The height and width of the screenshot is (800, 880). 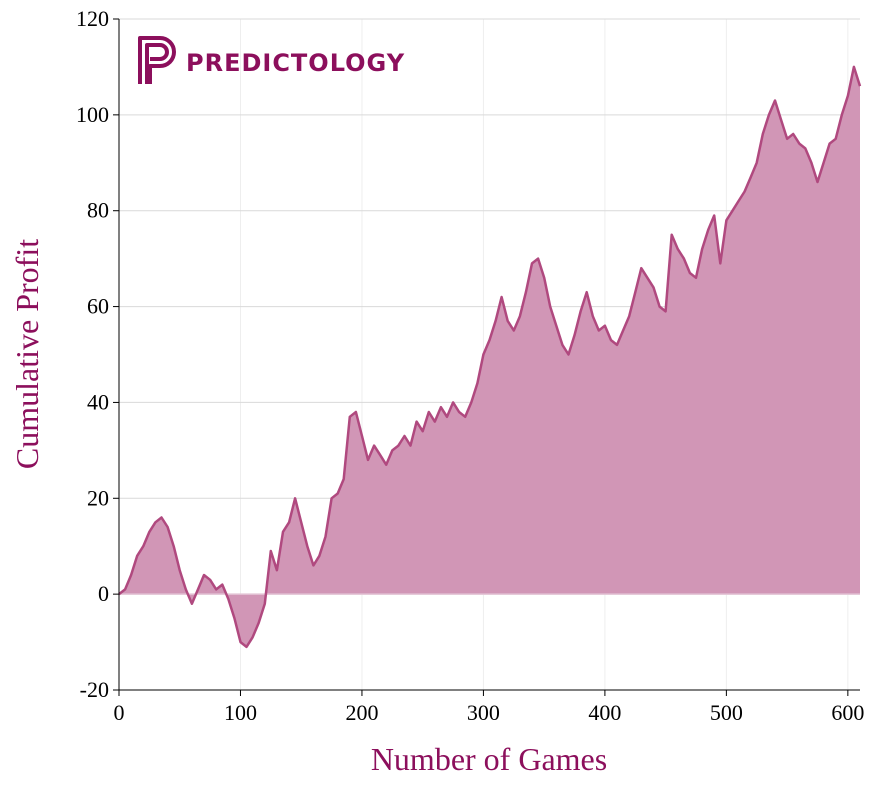 I want to click on y-axis-title: Cumulative Profit, so click(x=27, y=354).